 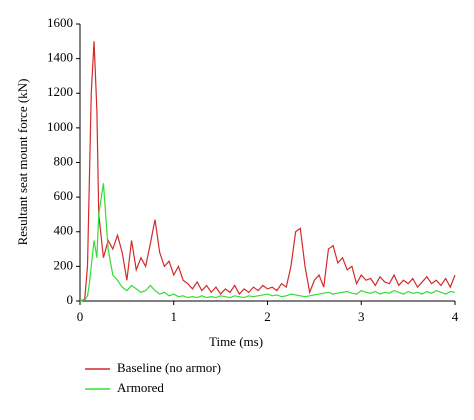 What do you see at coordinates (455, 316) in the screenshot?
I see `x-tick-label: 4` at bounding box center [455, 316].